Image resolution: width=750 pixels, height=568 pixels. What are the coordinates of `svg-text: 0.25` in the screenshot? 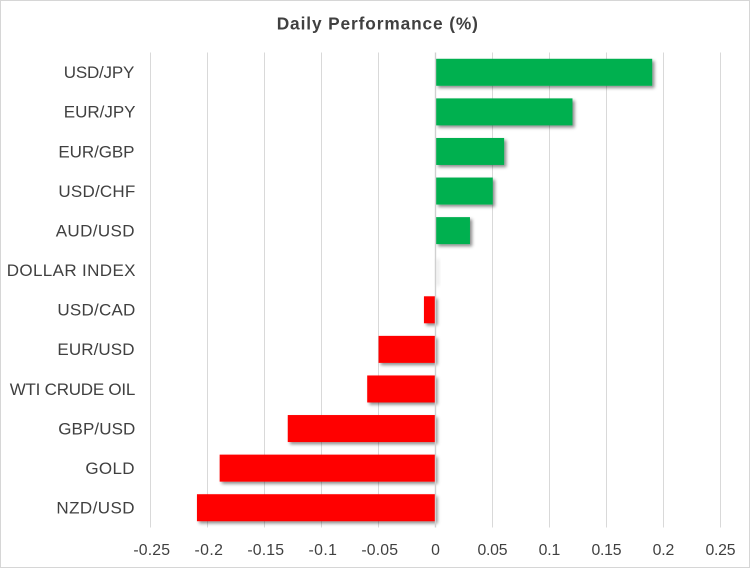 It's located at (721, 550).